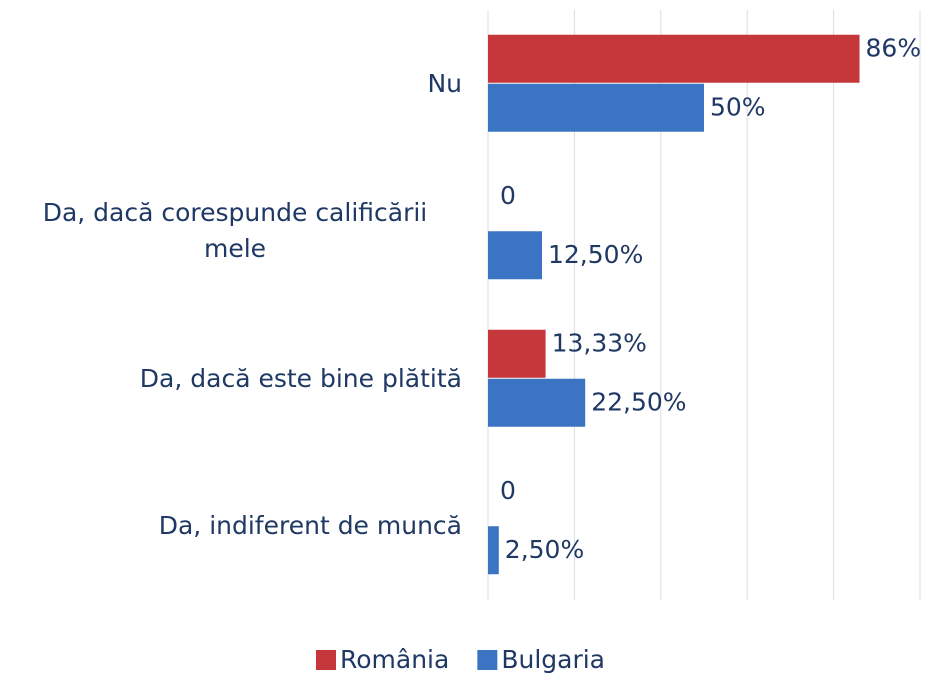 Image resolution: width=939 pixels, height=675 pixels. I want to click on category-label: Da, dacă corespunde calificării mele, so click(235, 231).